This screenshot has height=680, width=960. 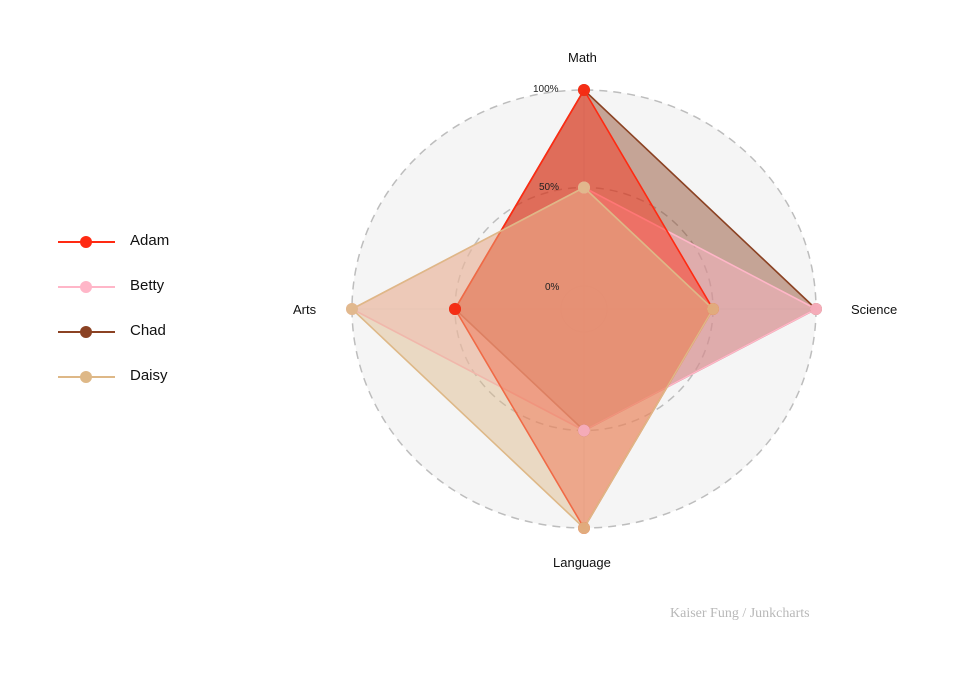 I want to click on tick-label-100: 100%, so click(x=546, y=89).